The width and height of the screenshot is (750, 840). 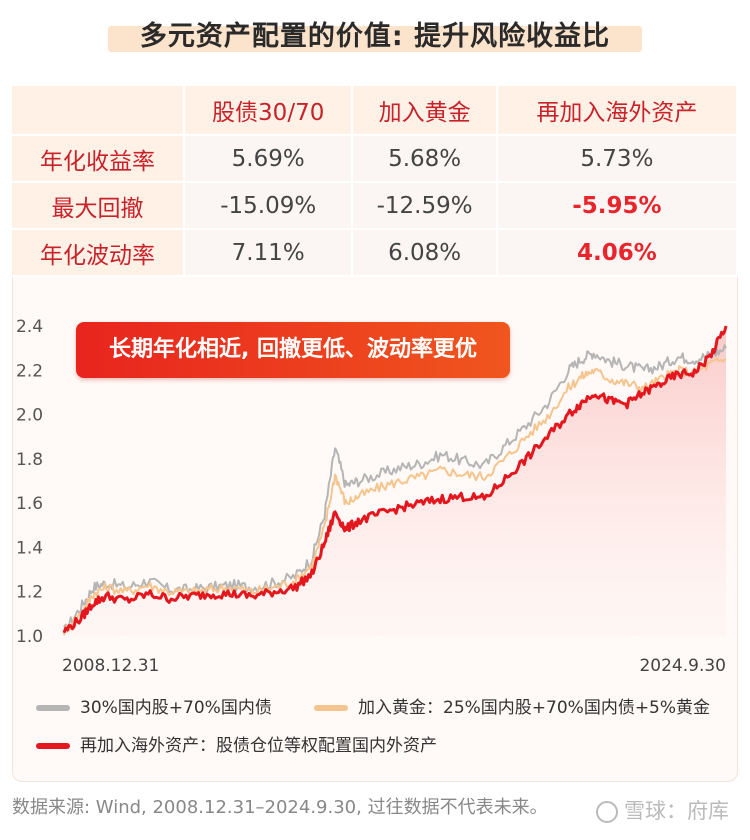 What do you see at coordinates (269, 159) in the screenshot?
I see `table-cell: 5.69%` at bounding box center [269, 159].